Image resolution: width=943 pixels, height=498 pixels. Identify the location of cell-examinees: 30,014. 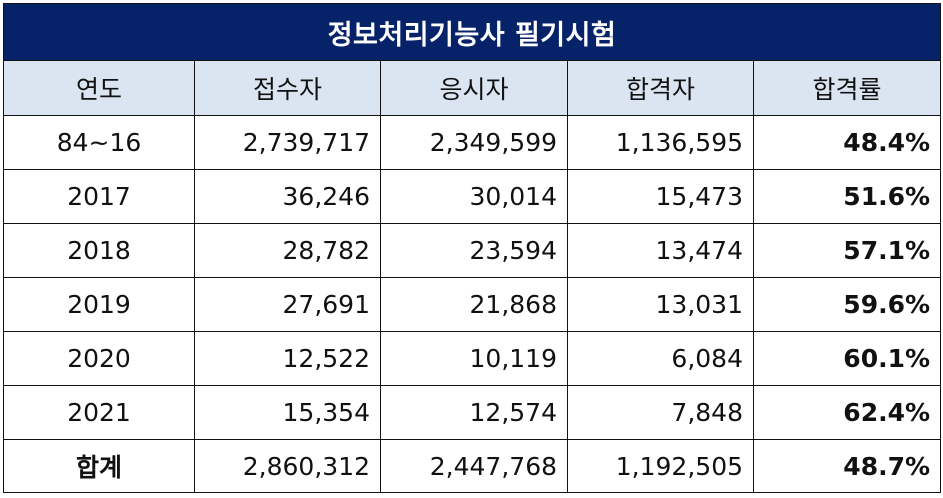
(474, 196).